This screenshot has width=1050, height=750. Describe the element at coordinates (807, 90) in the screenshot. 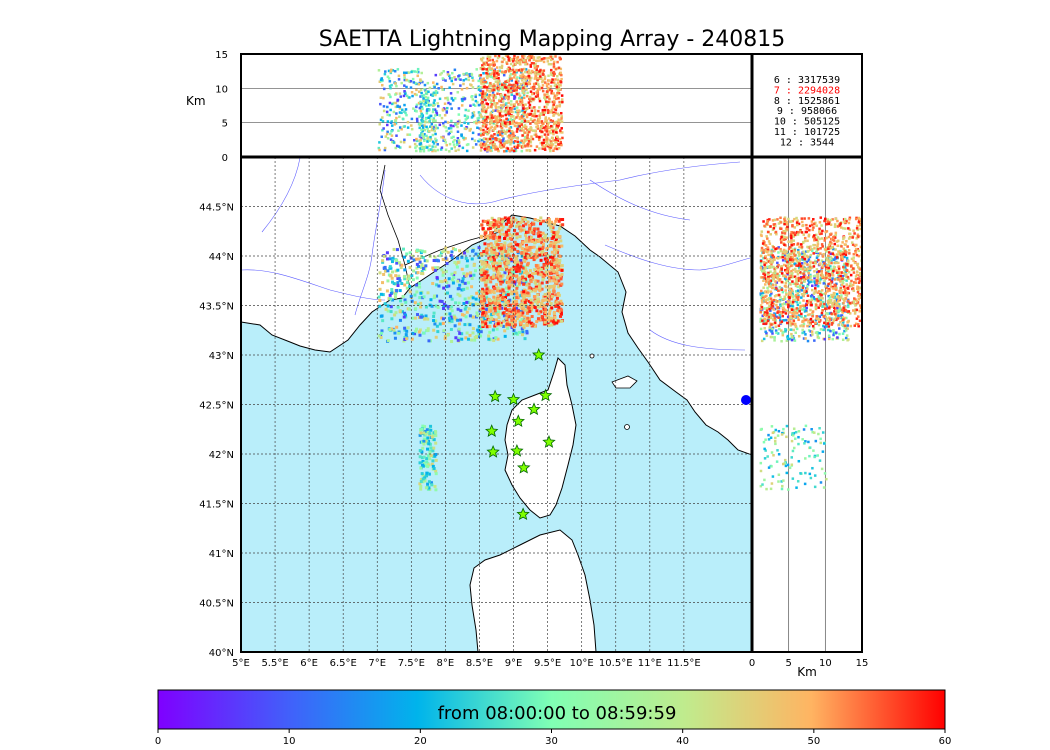

I see `station-count-row: 7 : 2294028` at that location.